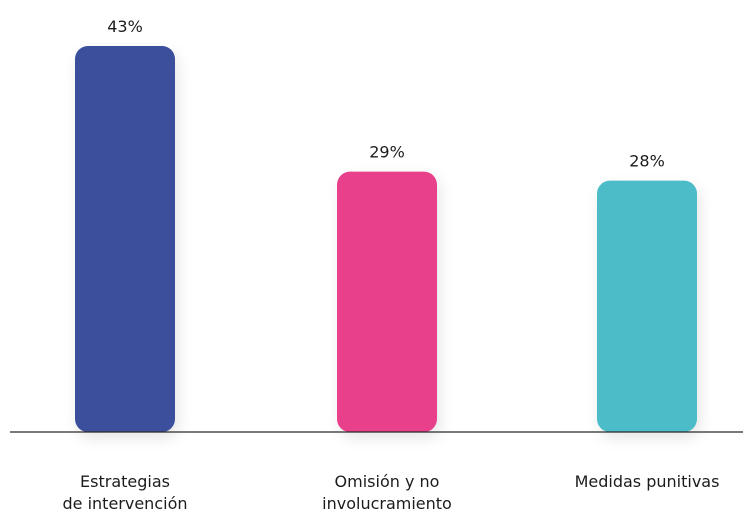 This screenshot has height=515, width=743. What do you see at coordinates (387, 492) in the screenshot?
I see `category-label-1: Omisión y no involucramiento` at bounding box center [387, 492].